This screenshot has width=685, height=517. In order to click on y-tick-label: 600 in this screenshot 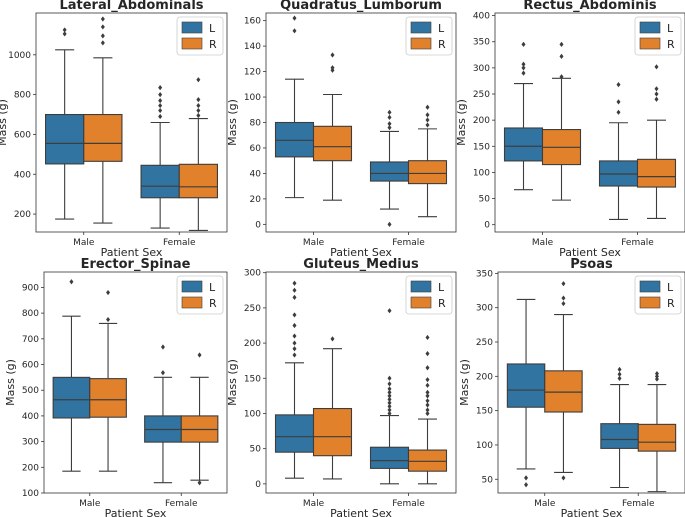, I will do `click(22, 135)`.